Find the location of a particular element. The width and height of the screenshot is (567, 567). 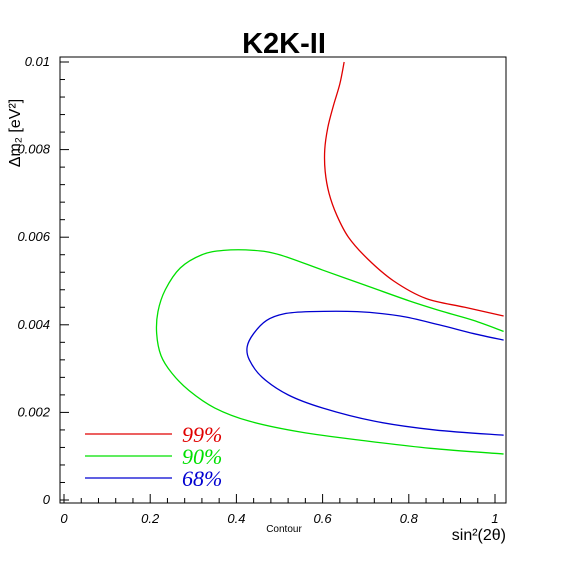

series-line-99-percent is located at coordinates (413, 189).